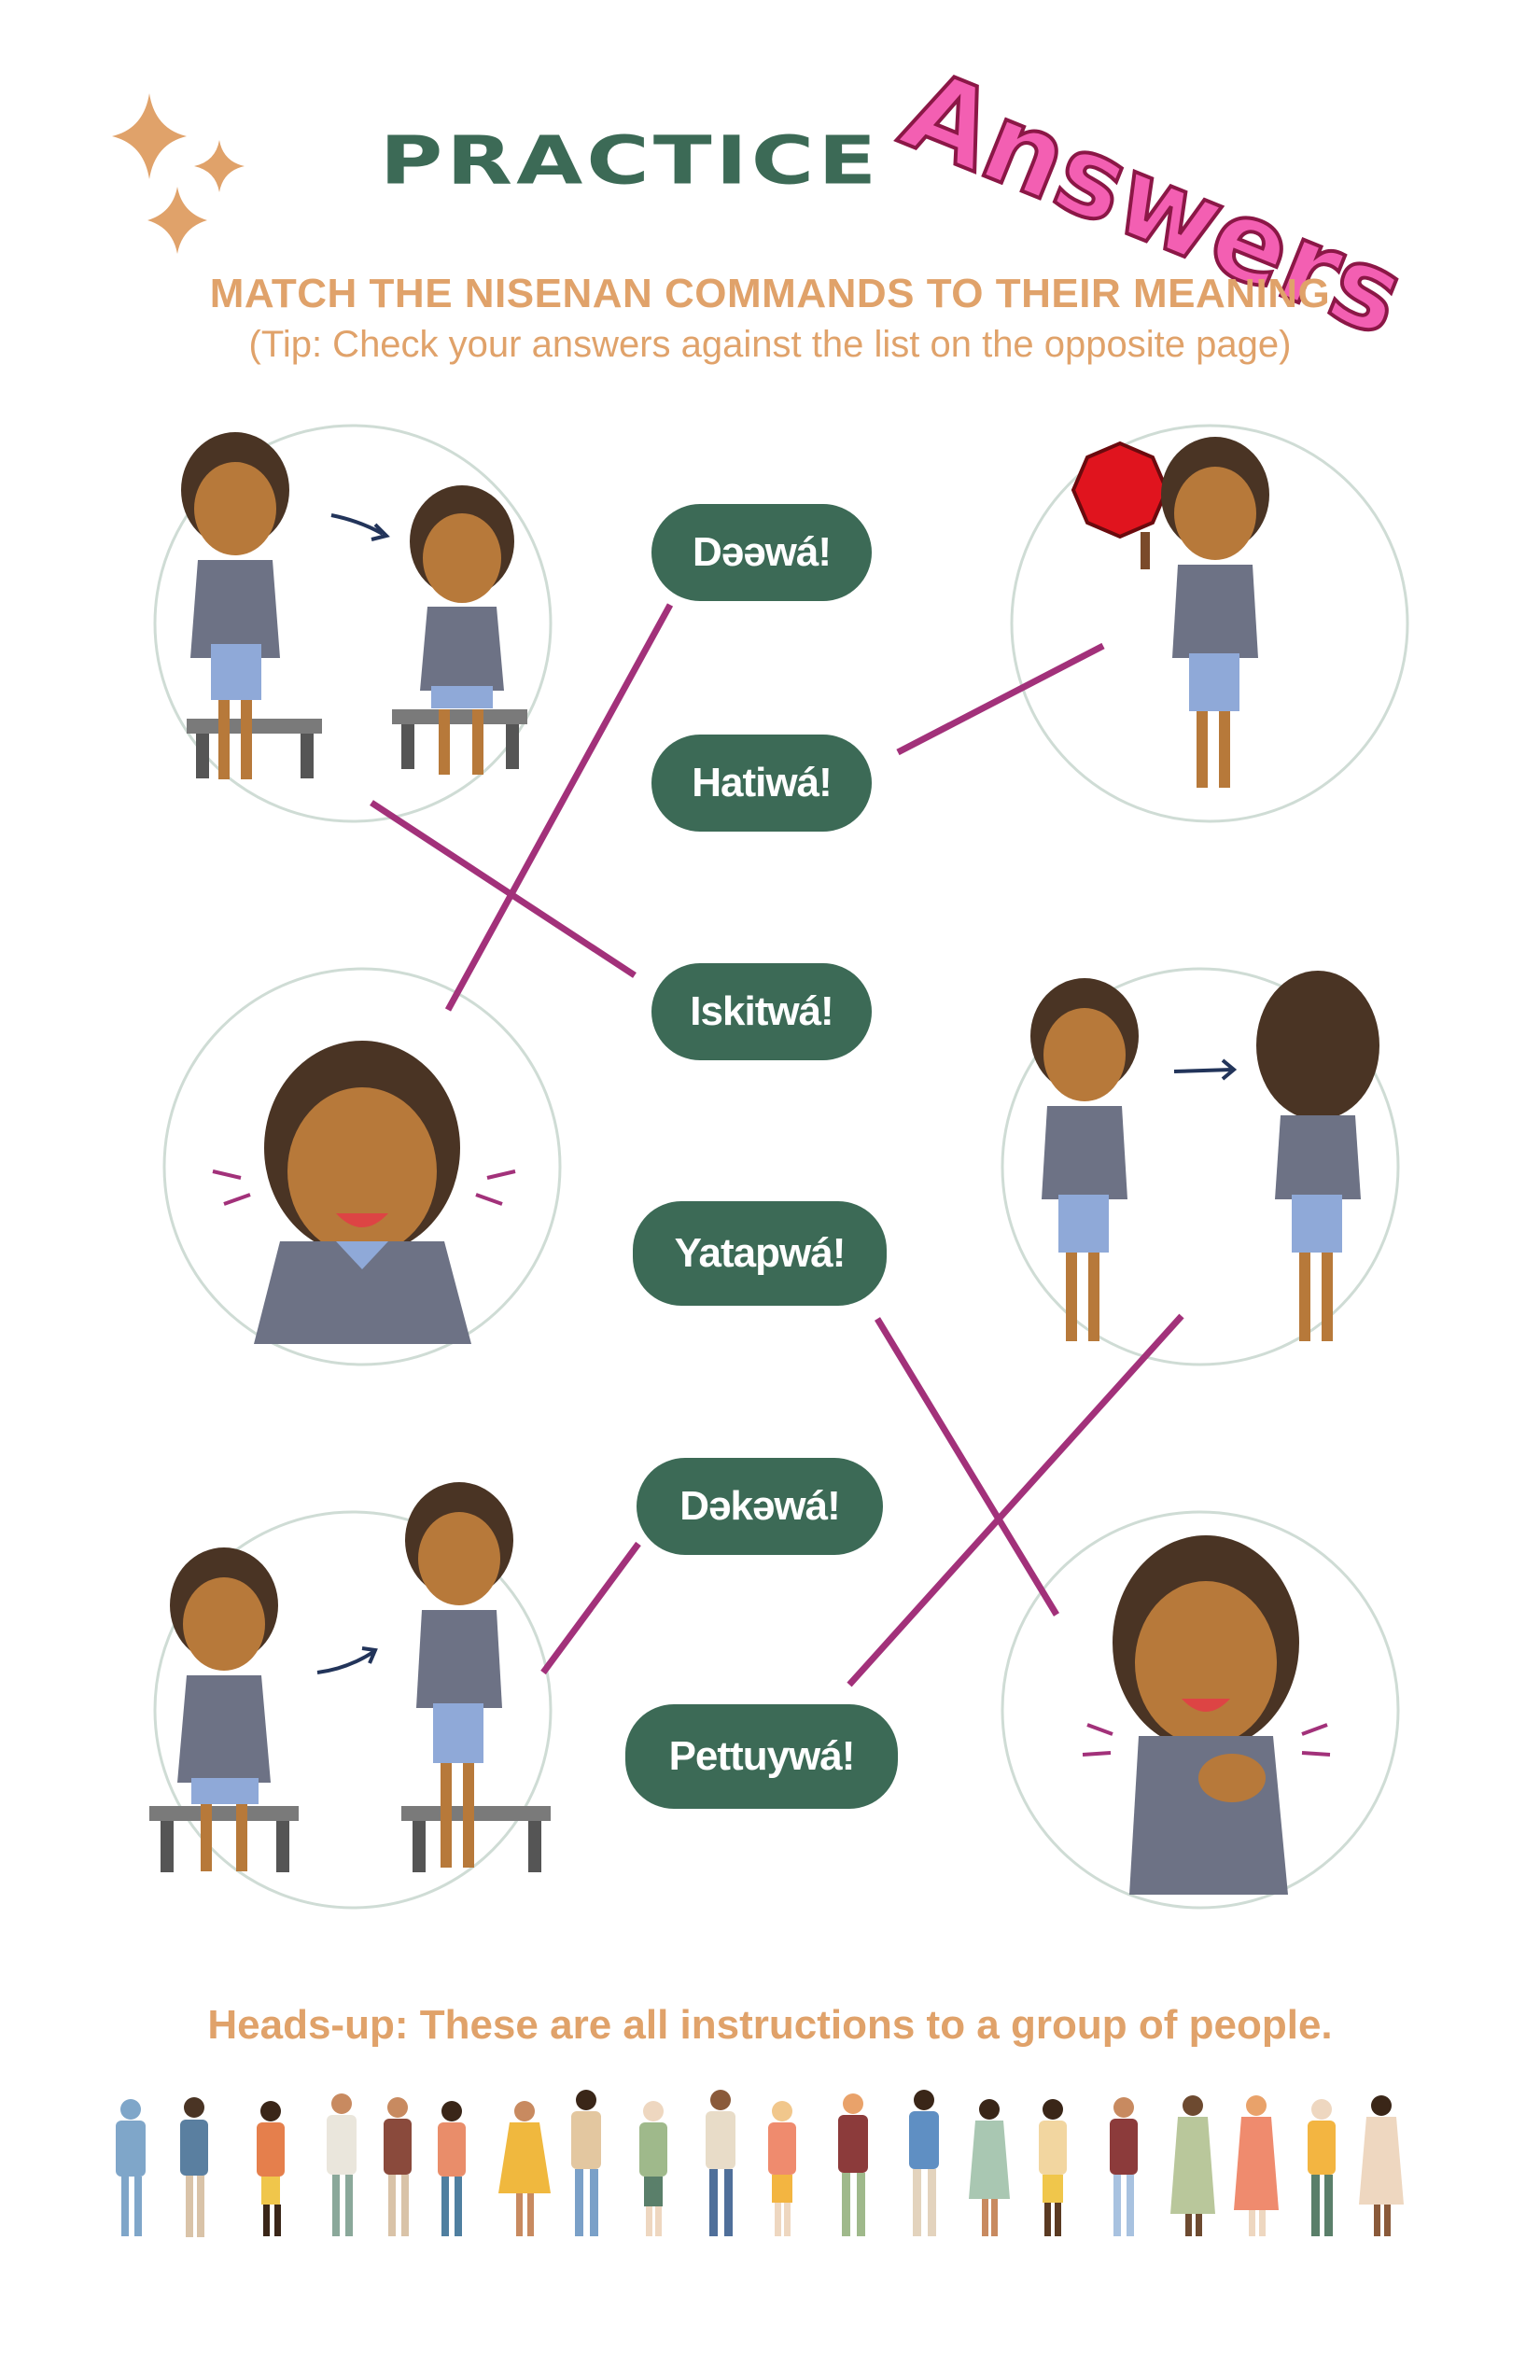 This screenshot has width=1540, height=2380. I want to click on happy-illustration, so click(1206, 1715).